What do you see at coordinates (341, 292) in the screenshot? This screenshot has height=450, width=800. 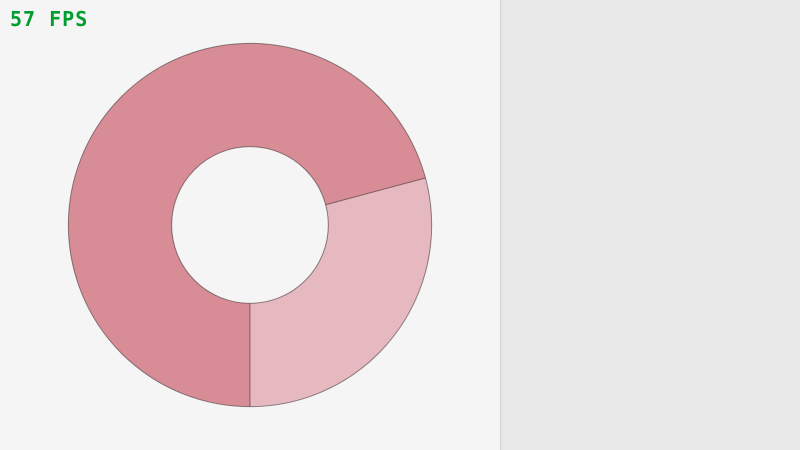 I see `ring-single-pass-fill` at bounding box center [341, 292].